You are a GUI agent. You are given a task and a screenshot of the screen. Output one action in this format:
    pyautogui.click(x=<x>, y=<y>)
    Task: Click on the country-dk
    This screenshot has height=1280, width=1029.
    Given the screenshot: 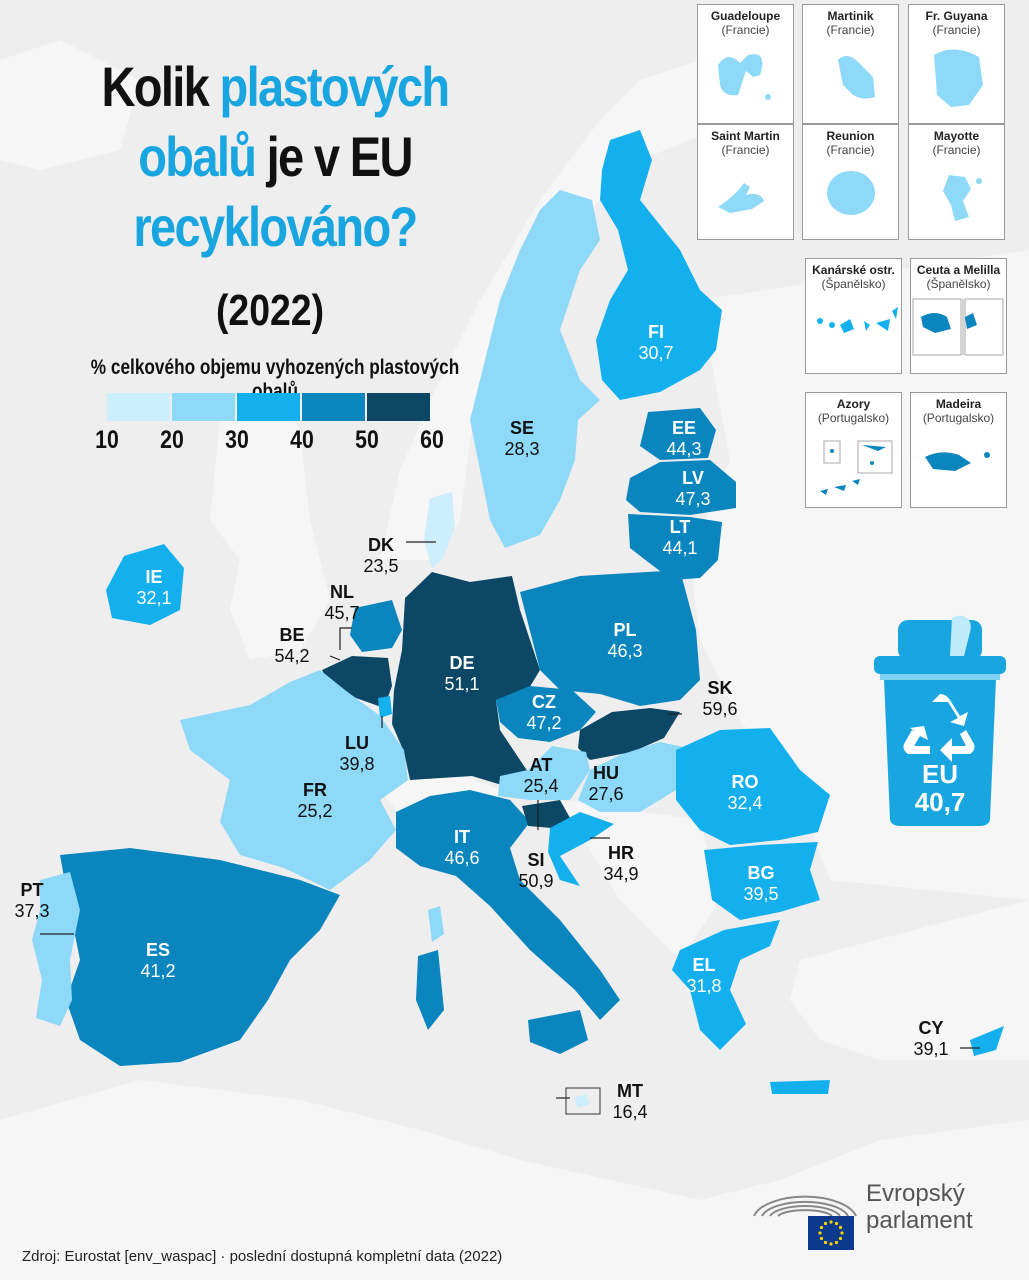 What is the action you would take?
    pyautogui.click(x=439, y=530)
    